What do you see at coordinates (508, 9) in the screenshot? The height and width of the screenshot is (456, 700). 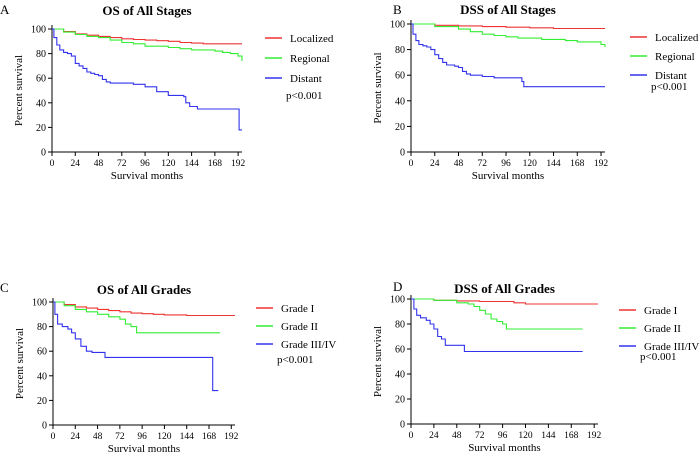 I see `chart-title: DSS of All Stages` at bounding box center [508, 9].